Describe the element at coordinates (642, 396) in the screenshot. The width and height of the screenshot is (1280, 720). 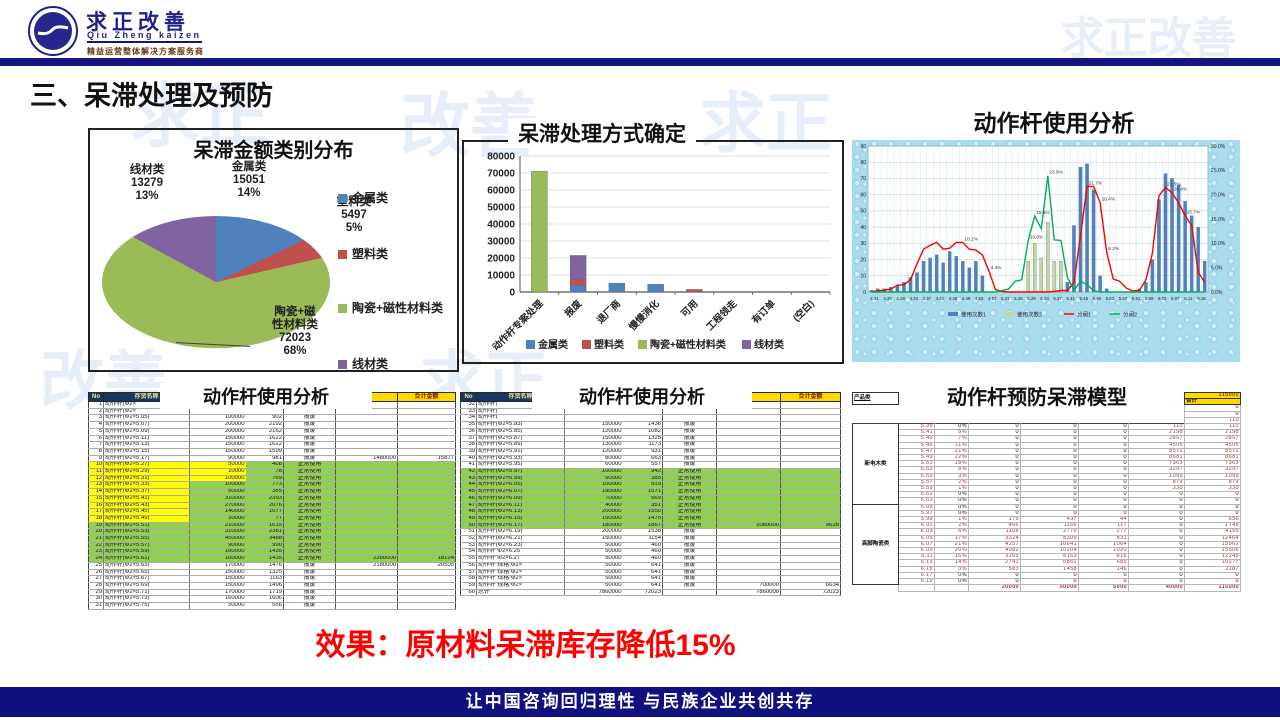
I see `usage-table-2-title: 动作杆使用分析` at that location.